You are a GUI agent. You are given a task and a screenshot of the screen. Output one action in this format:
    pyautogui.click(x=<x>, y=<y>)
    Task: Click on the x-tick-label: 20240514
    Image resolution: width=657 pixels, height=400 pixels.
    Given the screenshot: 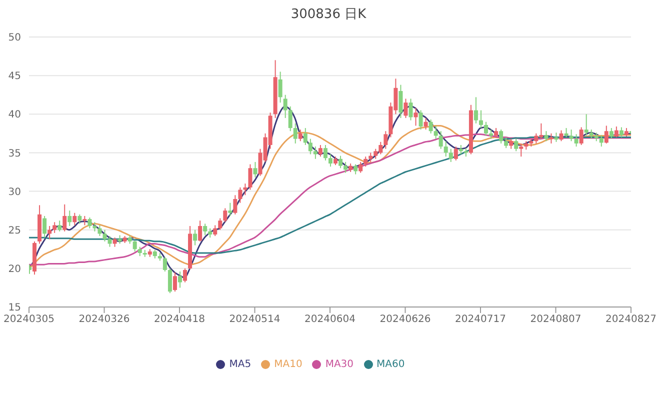 What is the action you would take?
    pyautogui.click(x=254, y=320)
    